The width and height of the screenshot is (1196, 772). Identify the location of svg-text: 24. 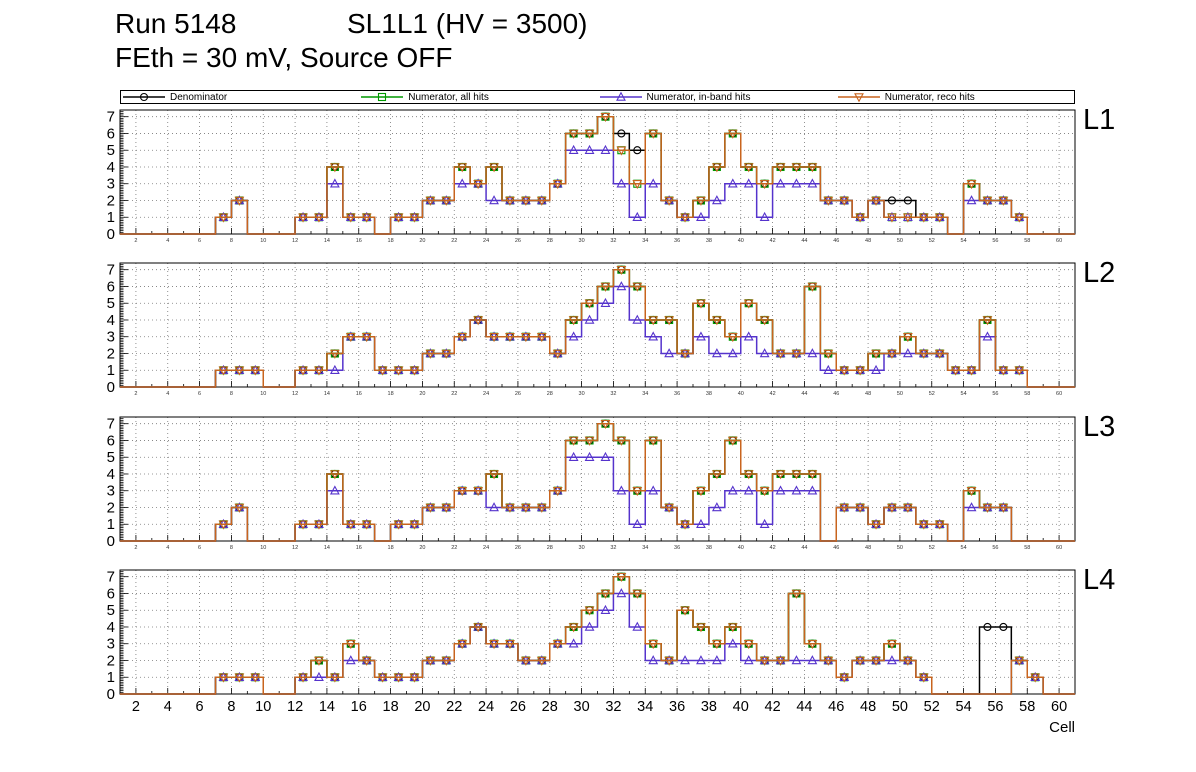
(486, 241).